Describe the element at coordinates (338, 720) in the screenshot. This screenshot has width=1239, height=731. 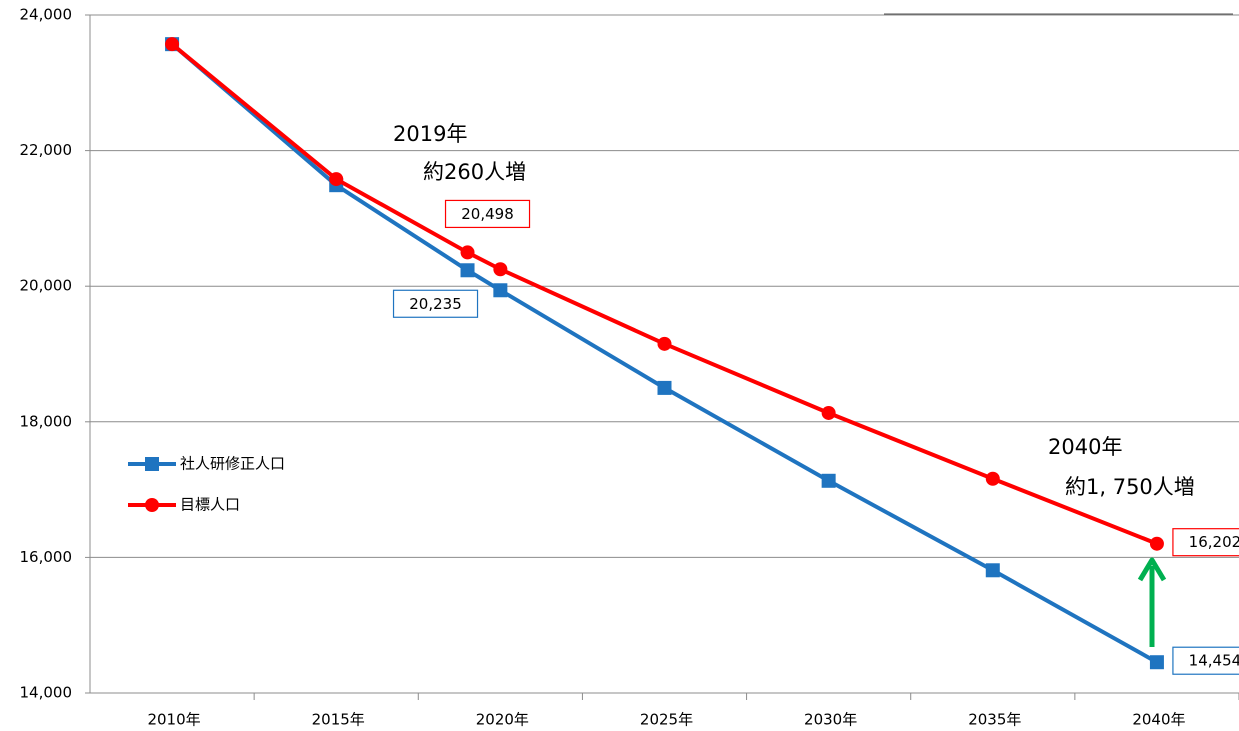
I see `x-tick-label: 2015年` at that location.